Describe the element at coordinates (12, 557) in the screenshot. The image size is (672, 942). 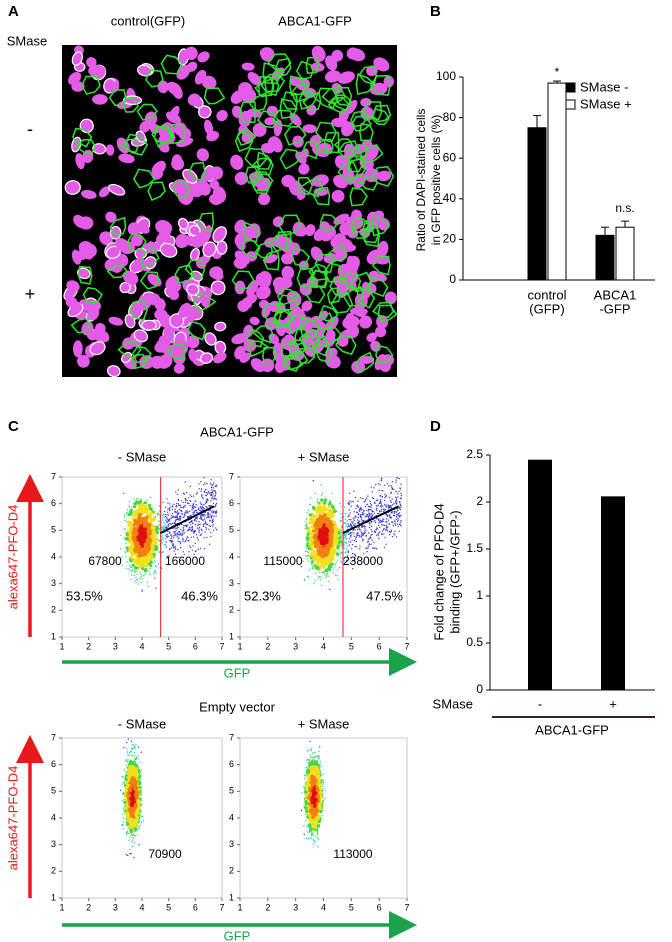
I see `y-axis-label: alexa647-PFO-D4` at that location.